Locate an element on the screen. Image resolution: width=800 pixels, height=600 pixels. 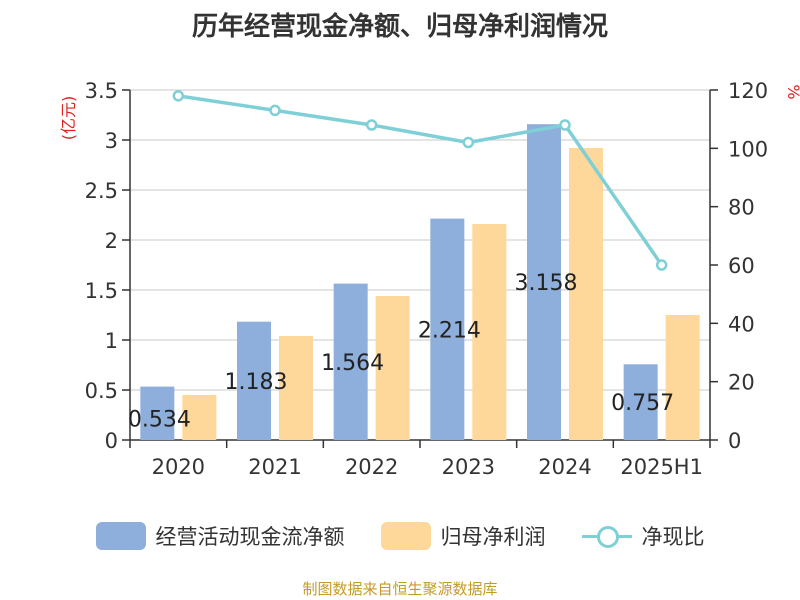
x-axis-tick-label: 2021 is located at coordinates (274, 467).